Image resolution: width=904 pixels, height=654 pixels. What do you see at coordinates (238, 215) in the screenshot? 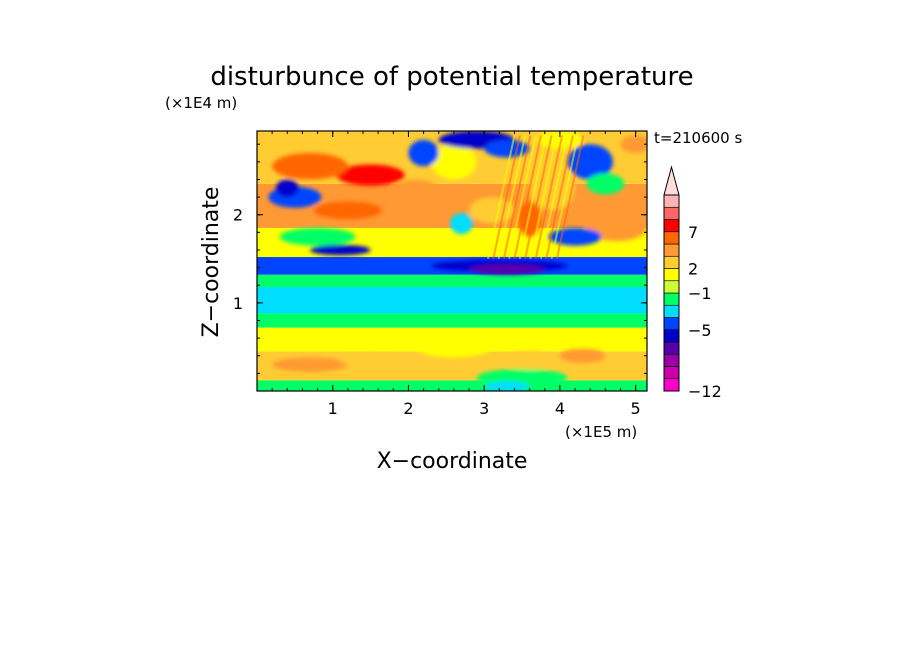
I see `y-tick-label: 2` at bounding box center [238, 215].